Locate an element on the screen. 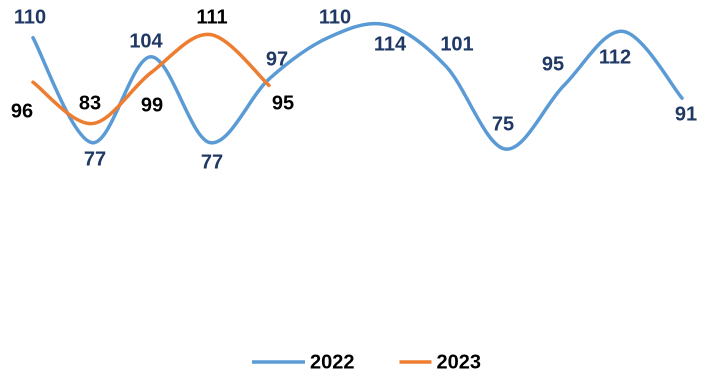 Image resolution: width=702 pixels, height=377 pixels. data-label: 104 is located at coordinates (146, 41).